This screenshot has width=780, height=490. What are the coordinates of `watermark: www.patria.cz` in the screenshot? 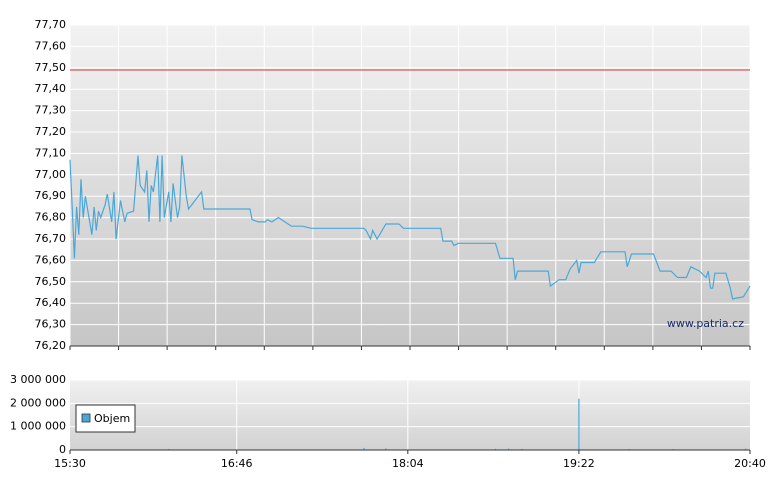 It's located at (705, 323).